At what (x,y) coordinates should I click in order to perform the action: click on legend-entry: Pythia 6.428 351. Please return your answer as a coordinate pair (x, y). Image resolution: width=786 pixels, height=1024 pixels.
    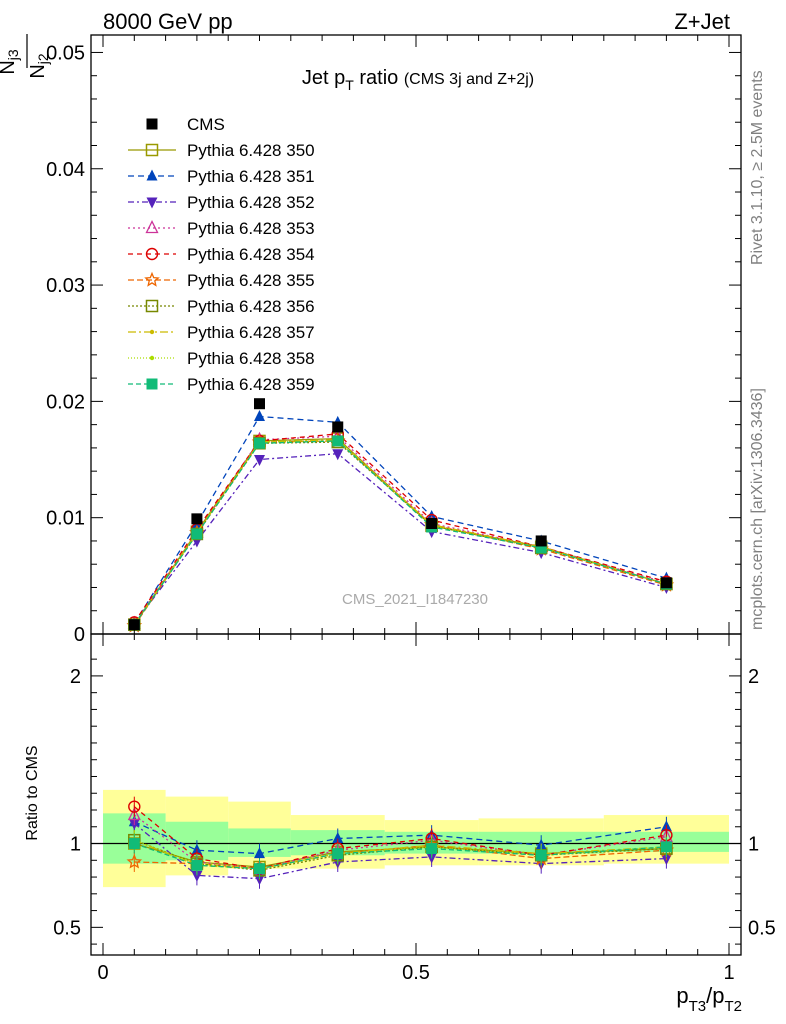
    Looking at the image, I should click on (221, 176).